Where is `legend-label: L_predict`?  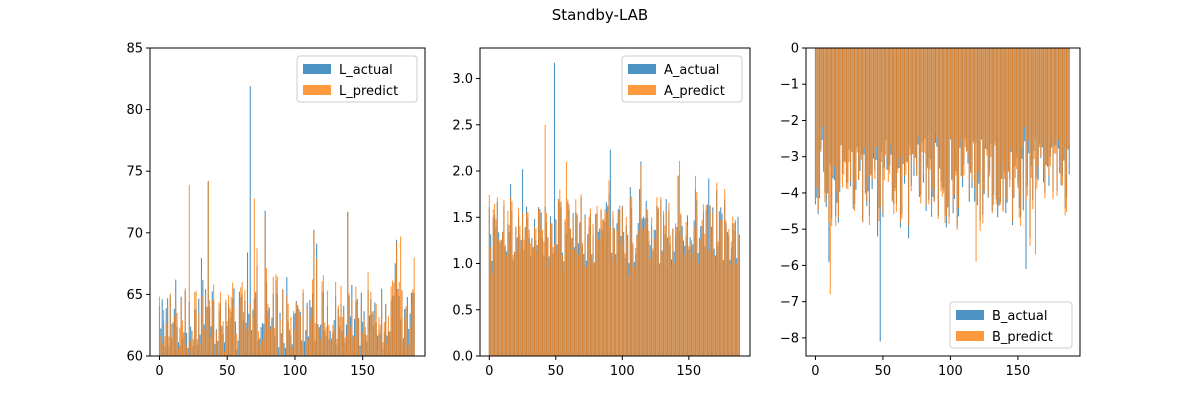 legend-label: L_predict is located at coordinates (368, 91).